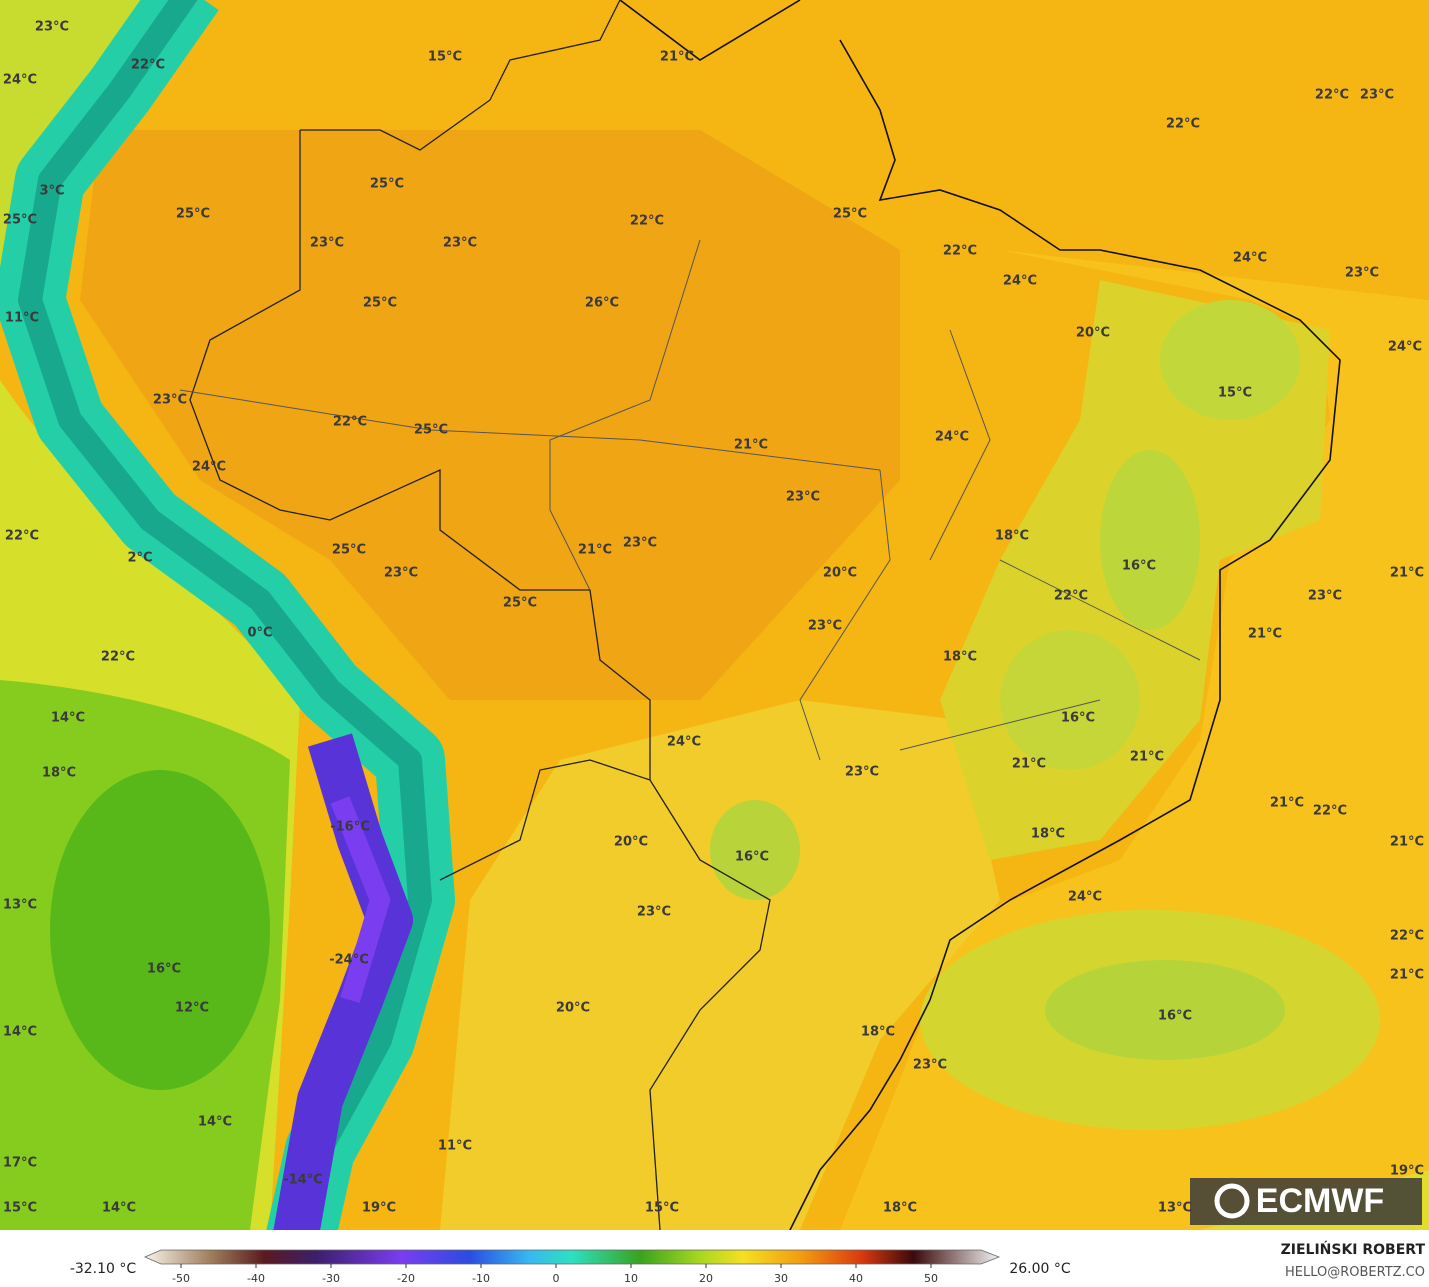 The width and height of the screenshot is (1429, 1287). I want to click on logo-icon, so click(1232, 1201).